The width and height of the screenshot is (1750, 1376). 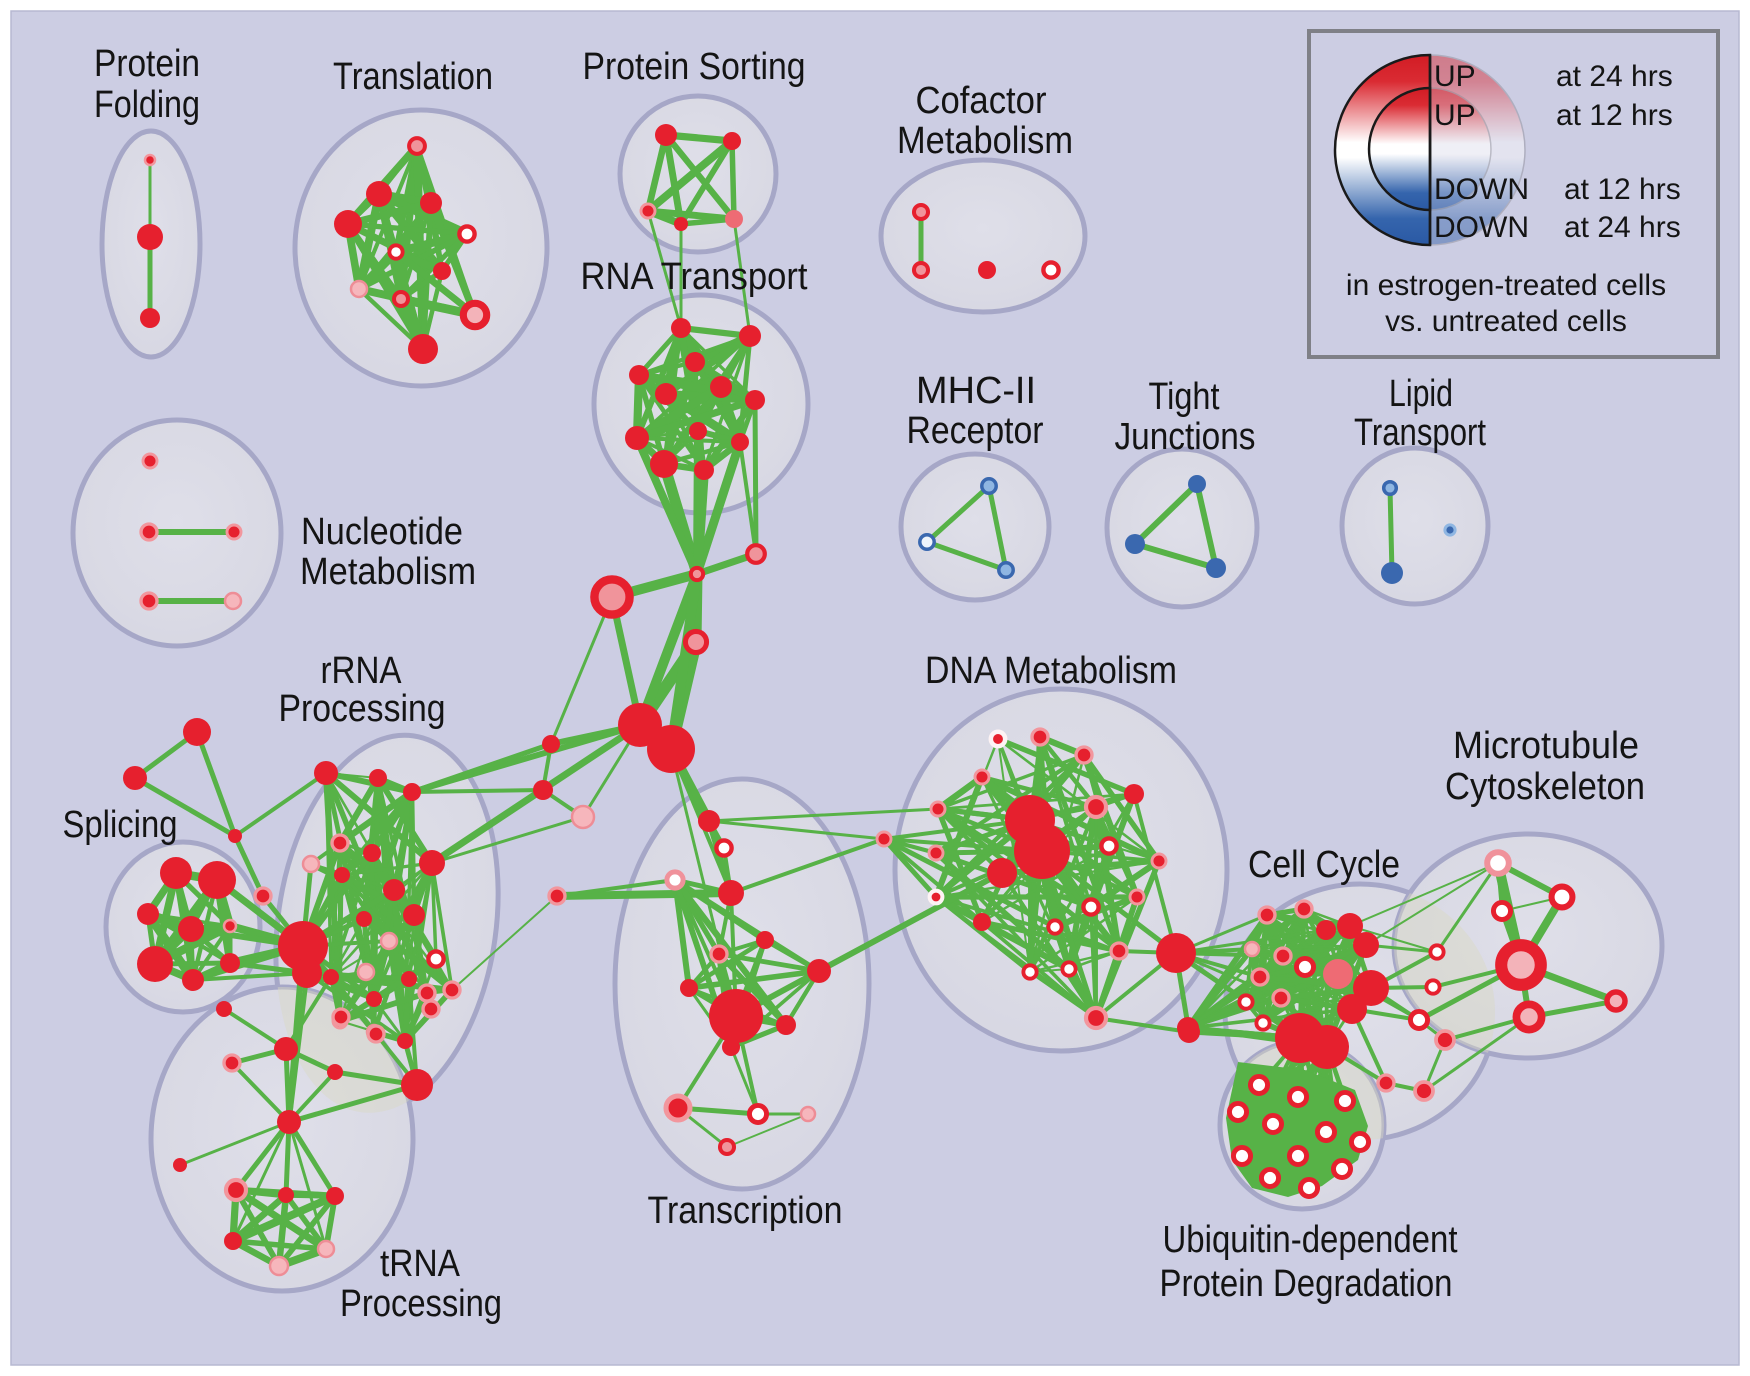 I want to click on svg-text: Ubiquitin-dependent, so click(x=1310, y=1240).